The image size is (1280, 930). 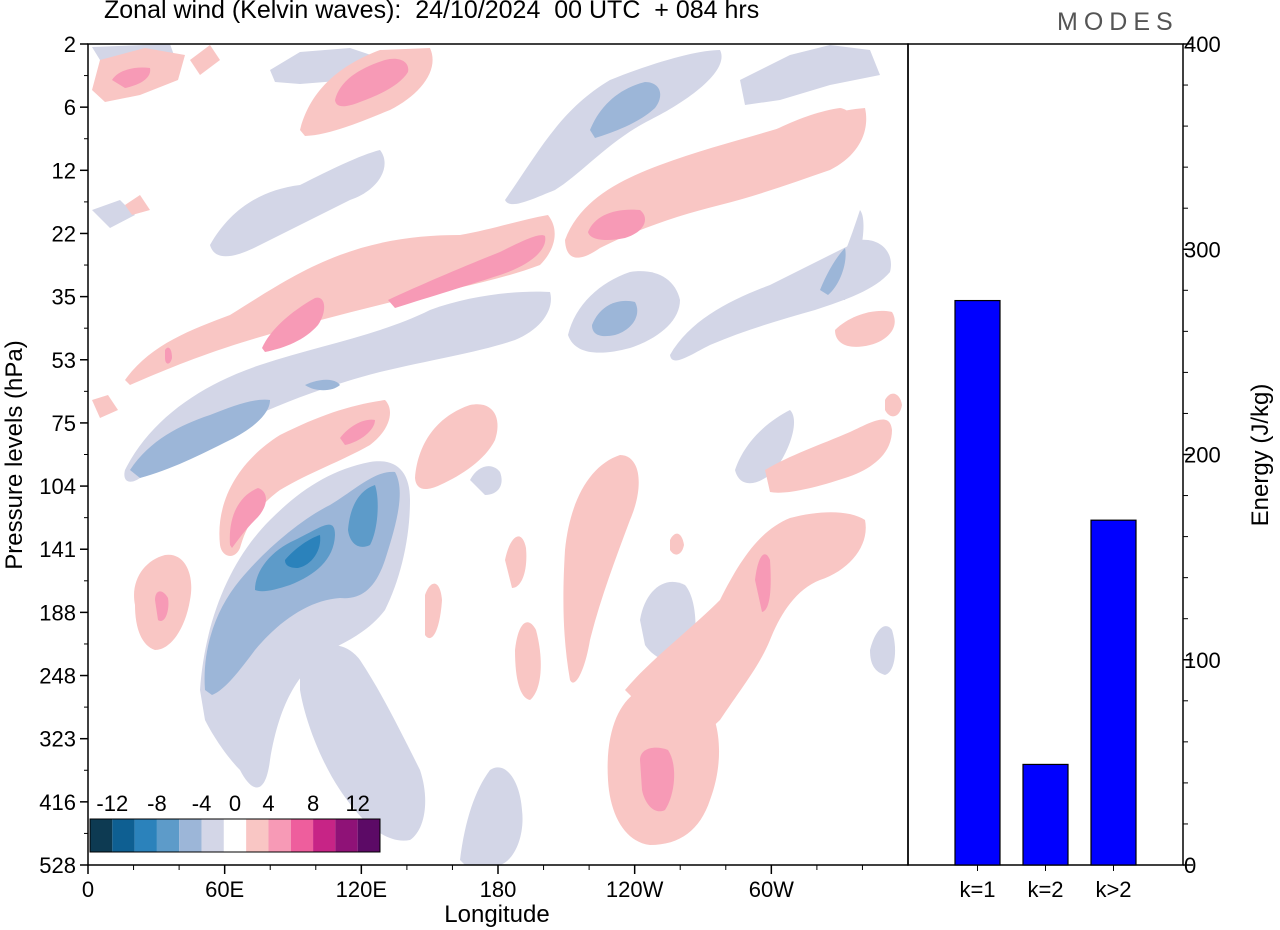 I want to click on x-tick-label: 60E, so click(x=224, y=889).